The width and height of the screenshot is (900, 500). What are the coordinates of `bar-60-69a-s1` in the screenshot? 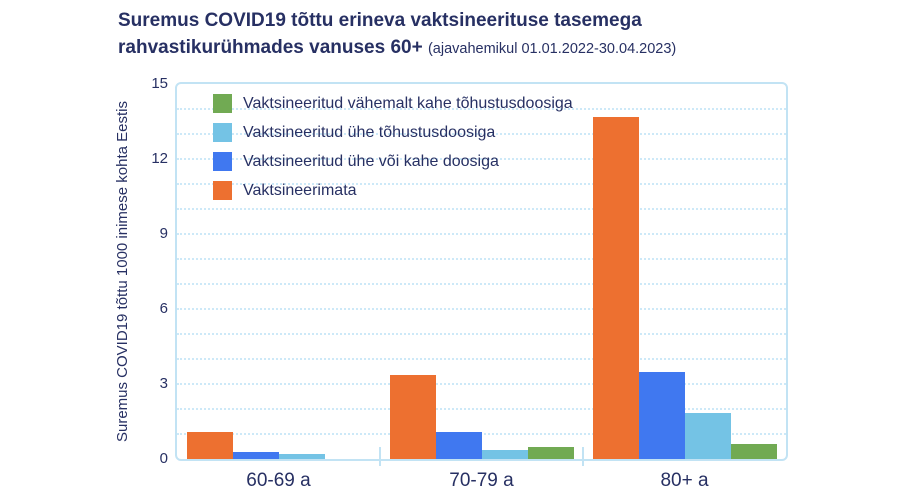 It's located at (255, 455).